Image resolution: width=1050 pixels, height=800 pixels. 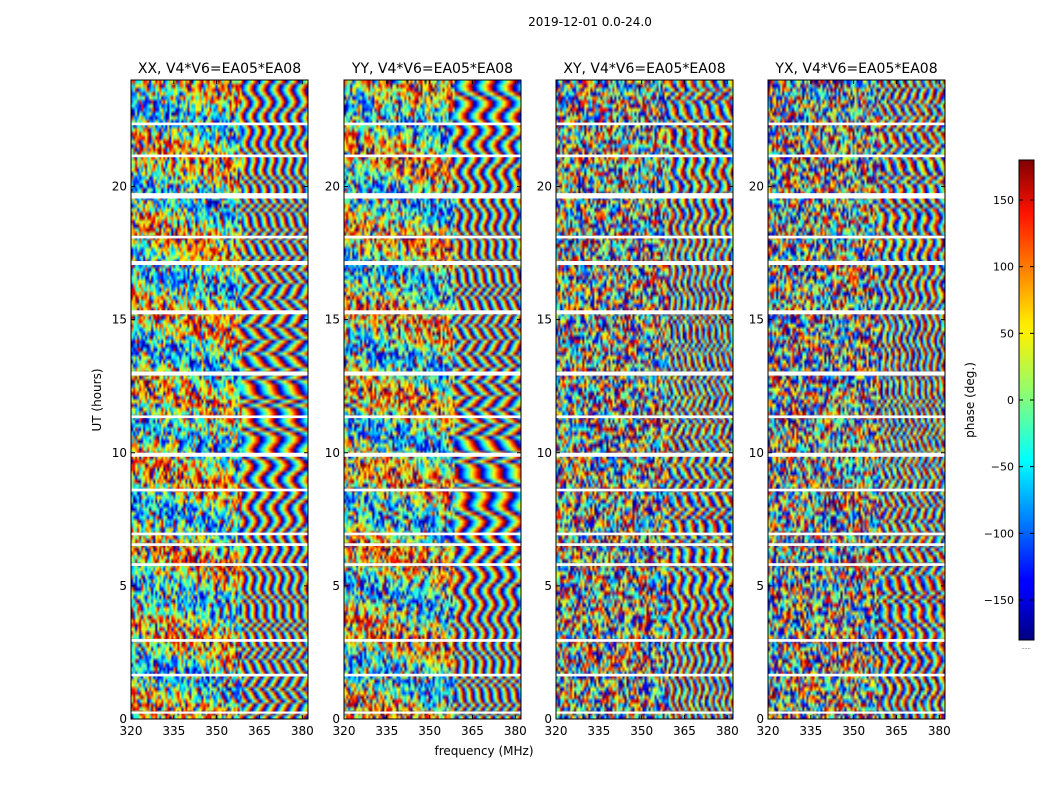 I want to click on colorbar-tick-label: 150, so click(x=1003, y=200).